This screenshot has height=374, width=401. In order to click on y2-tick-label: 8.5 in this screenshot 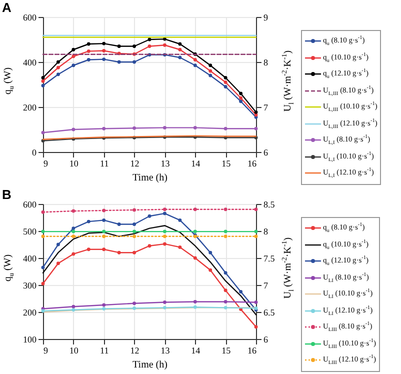, I will do `click(270, 205)`.